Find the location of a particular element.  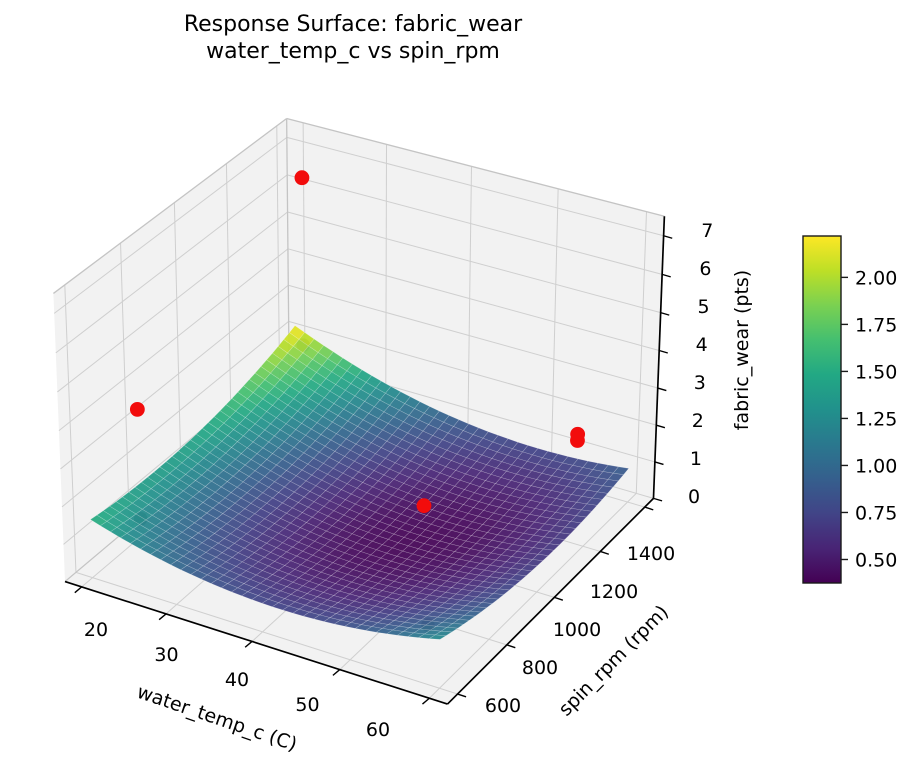

colorbar-tick-label: 1.00 is located at coordinates (876, 466).